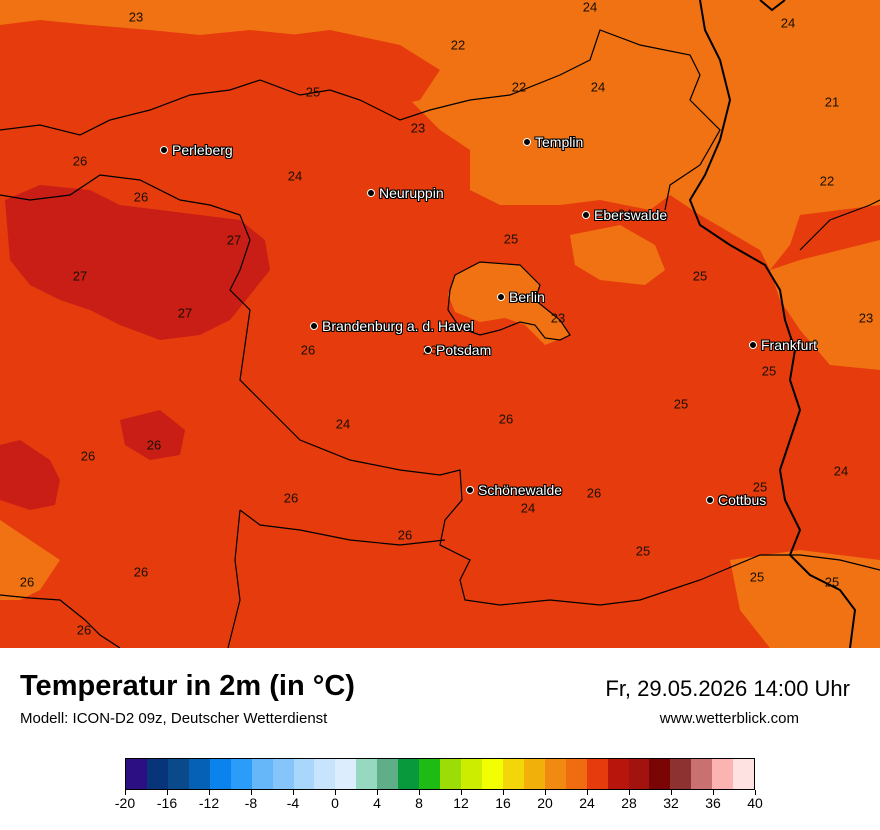  What do you see at coordinates (671, 803) in the screenshot?
I see `legend-tick-label: 32` at bounding box center [671, 803].